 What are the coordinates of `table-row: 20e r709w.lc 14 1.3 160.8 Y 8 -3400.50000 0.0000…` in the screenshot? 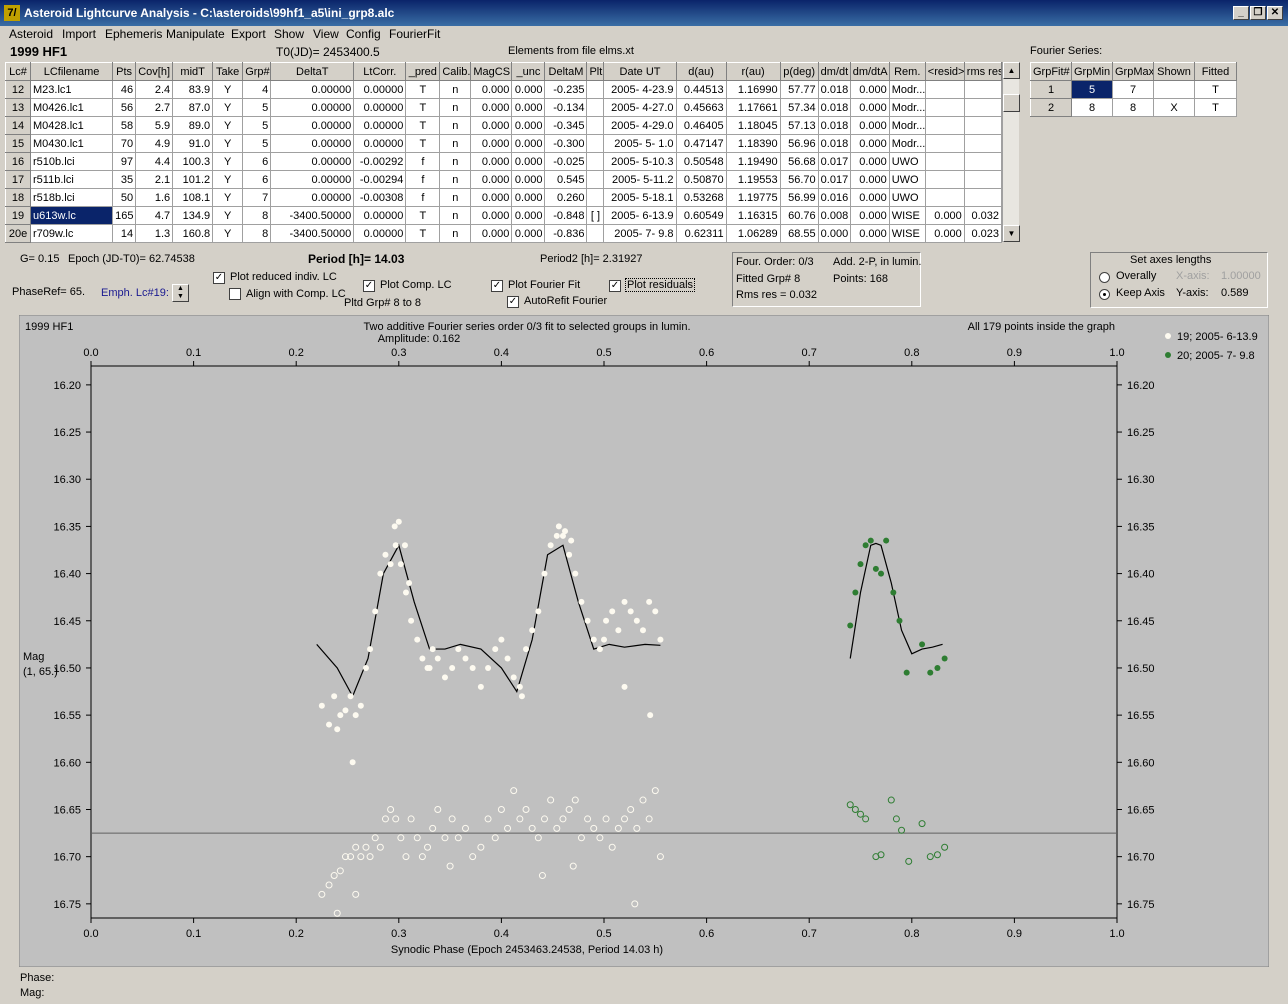 It's located at (503, 233).